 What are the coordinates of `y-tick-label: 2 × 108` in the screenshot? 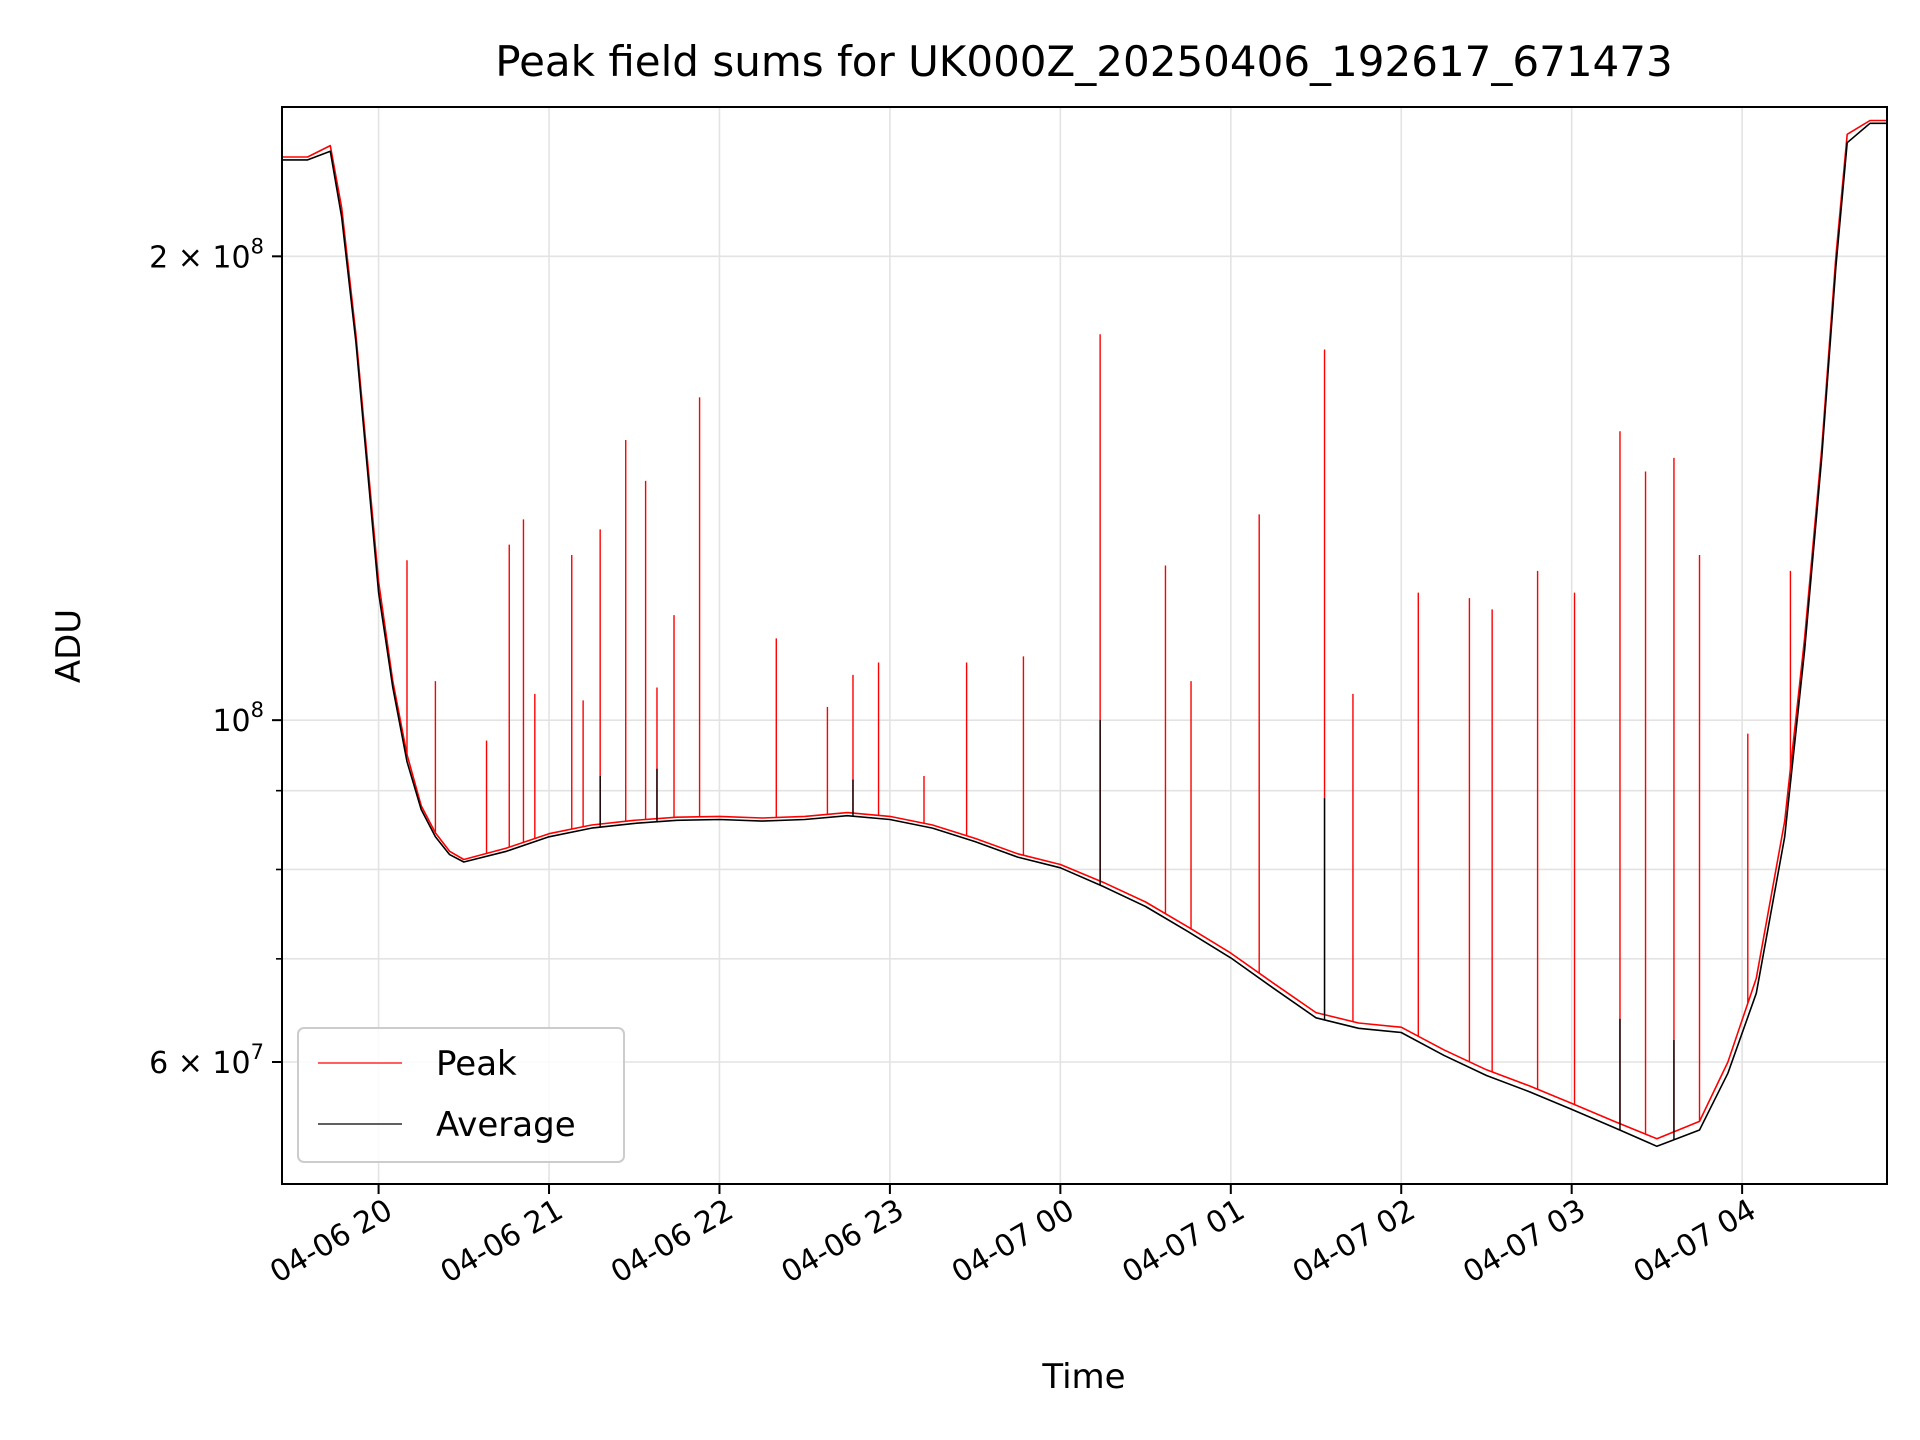 It's located at (206, 254).